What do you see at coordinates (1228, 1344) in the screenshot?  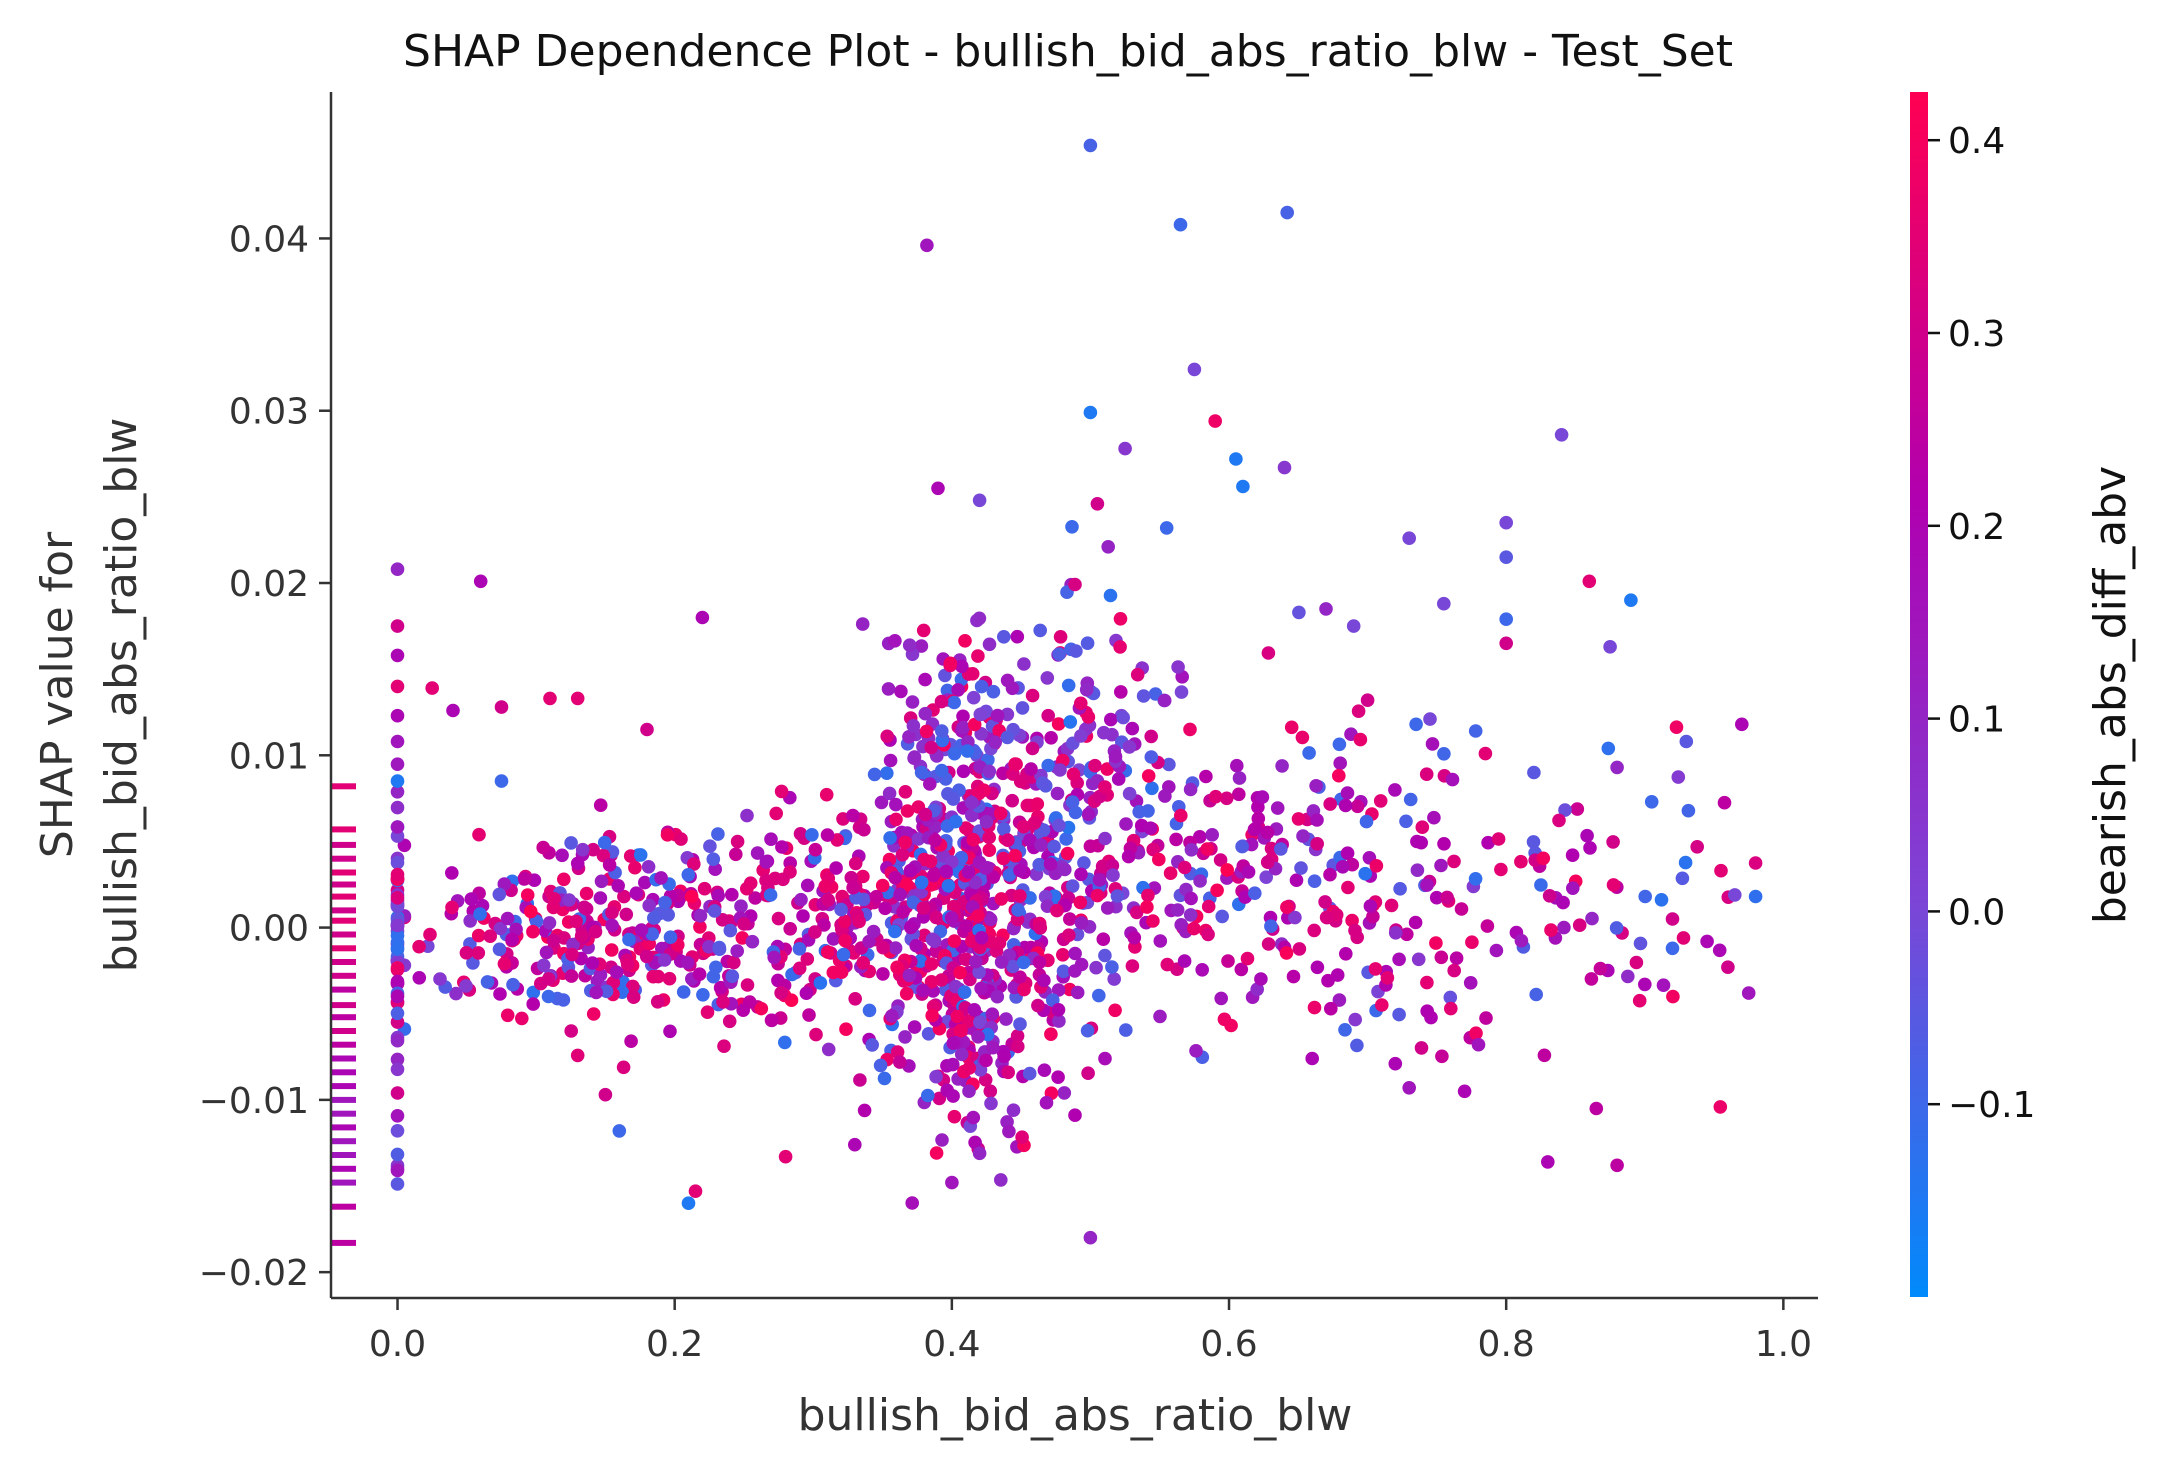 I see `x-tick-label: 0.6` at bounding box center [1228, 1344].